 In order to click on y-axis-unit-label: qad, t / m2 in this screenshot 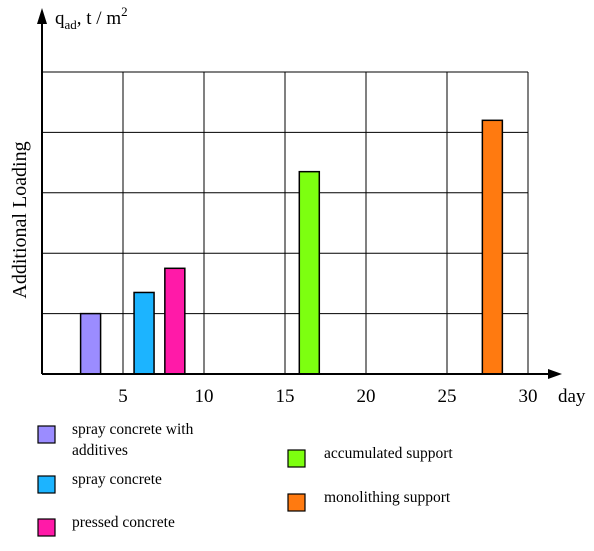, I will do `click(91, 18)`.